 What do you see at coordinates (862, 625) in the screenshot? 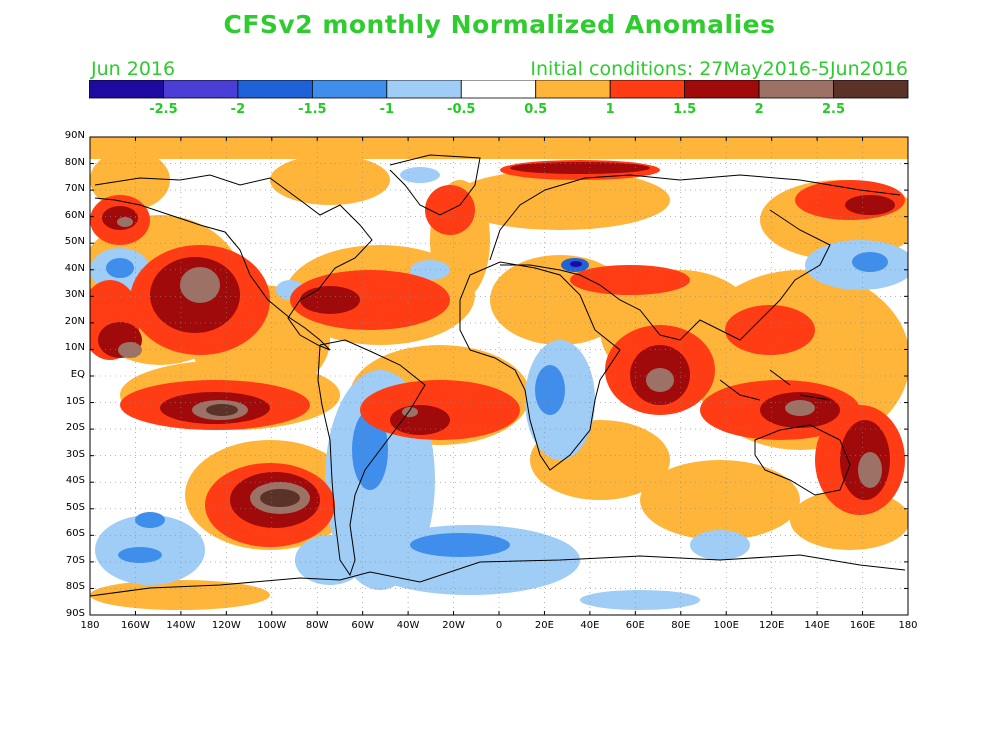
I see `longitude-label: 160E` at bounding box center [862, 625].